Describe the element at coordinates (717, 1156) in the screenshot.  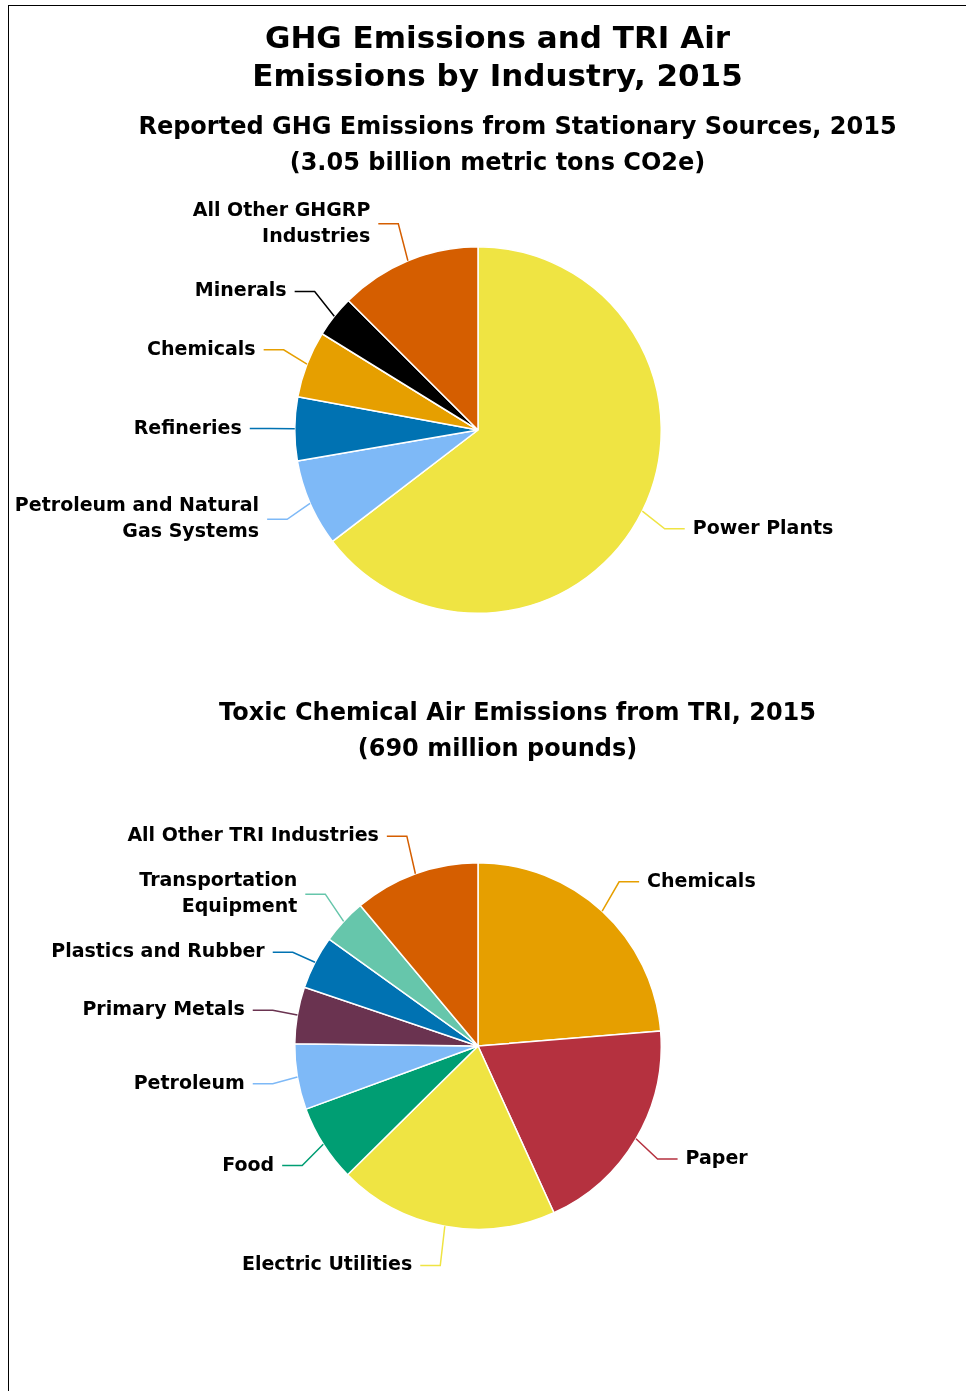
I see `slice-label: Paper` at that location.